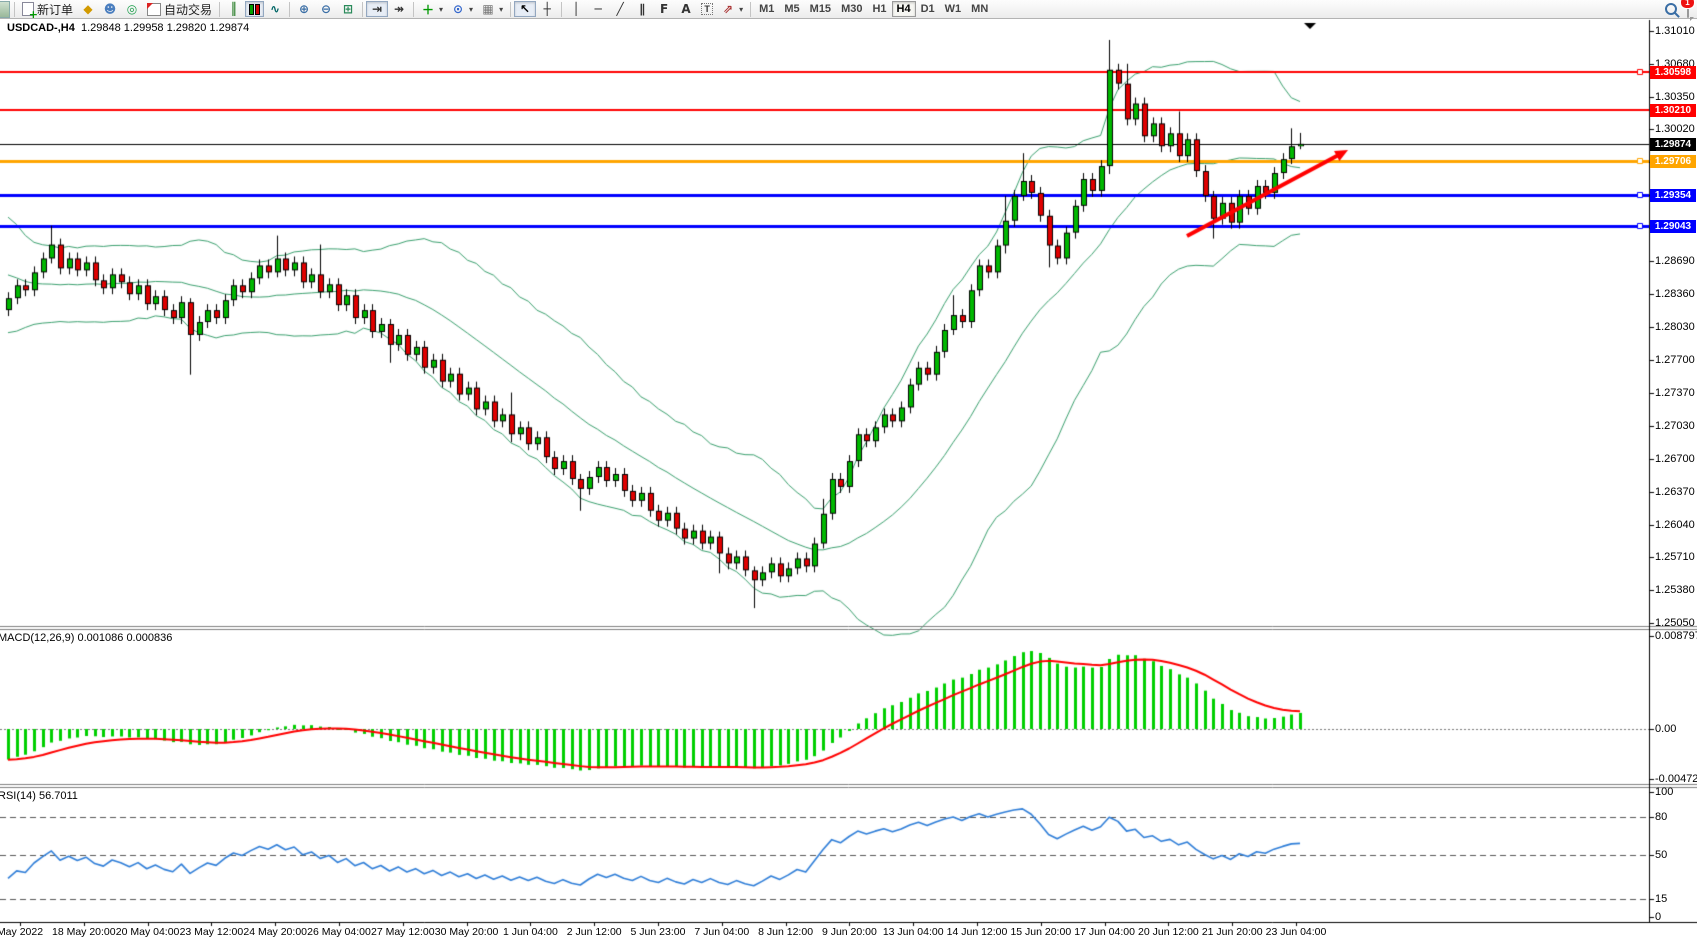 This screenshot has width=1697, height=939. I want to click on chart-shift-icon: ⇥, so click(377, 9).